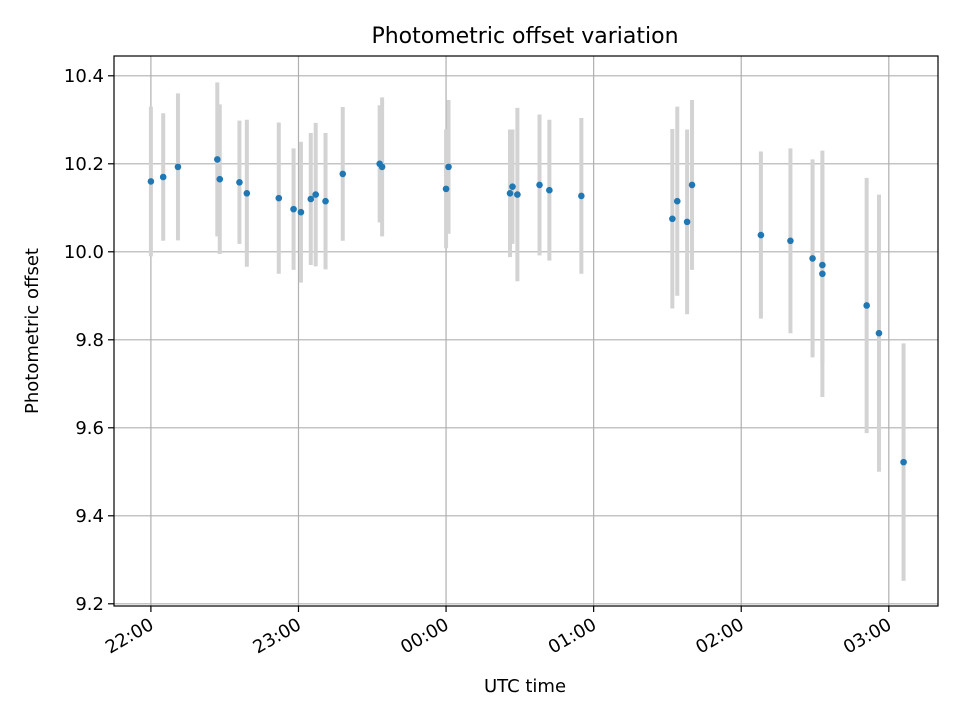 The width and height of the screenshot is (960, 720). Describe the element at coordinates (89, 428) in the screenshot. I see `y-tick-label: 9.6` at that location.